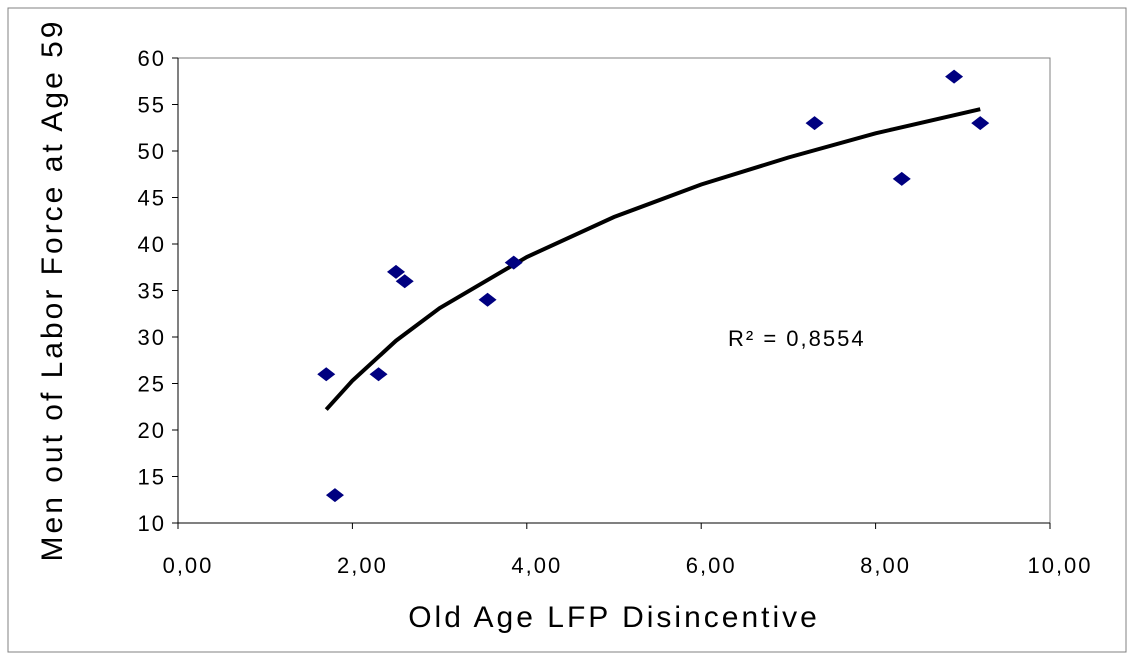  Describe the element at coordinates (152, 291) in the screenshot. I see `y-tick-label: 35` at that location.